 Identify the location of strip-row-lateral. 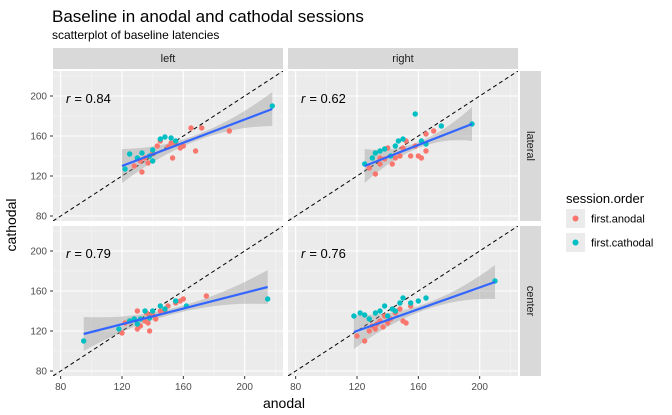
(530, 146).